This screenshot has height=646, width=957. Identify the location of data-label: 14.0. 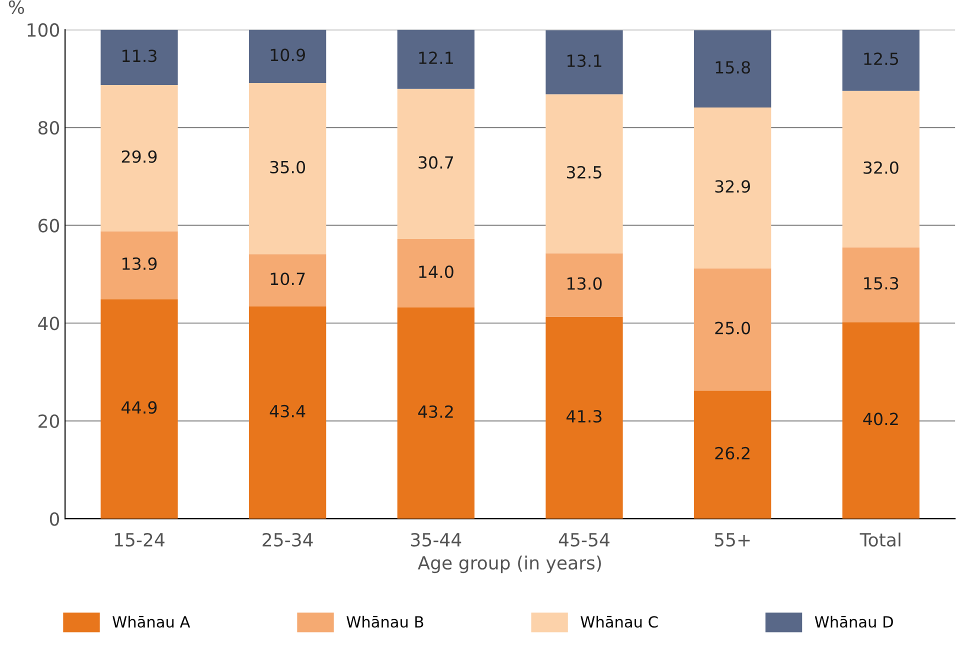
(436, 271).